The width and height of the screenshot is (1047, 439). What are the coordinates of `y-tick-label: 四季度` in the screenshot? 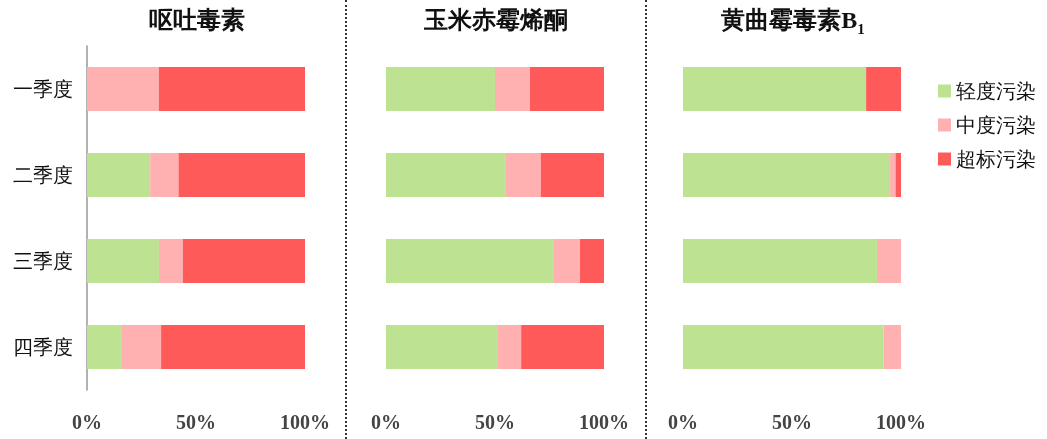 It's located at (43, 347).